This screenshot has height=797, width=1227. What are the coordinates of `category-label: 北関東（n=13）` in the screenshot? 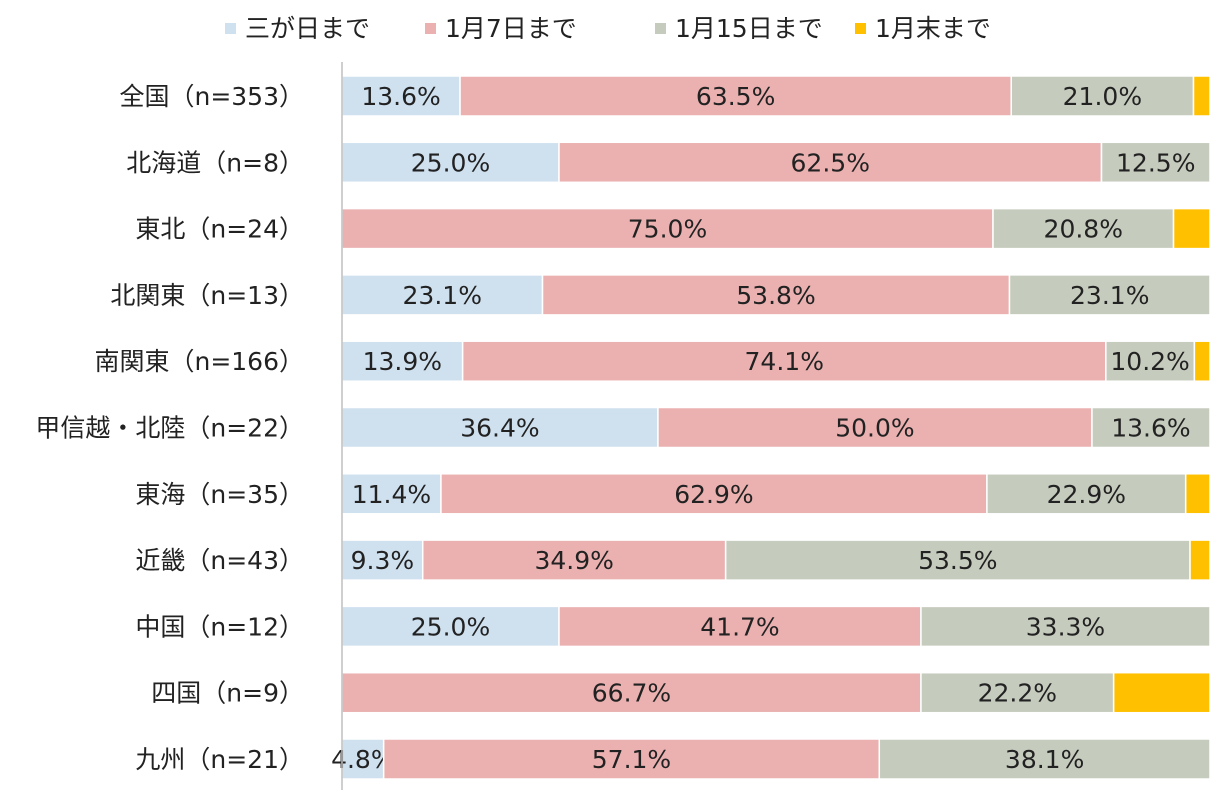 It's located at (207, 295).